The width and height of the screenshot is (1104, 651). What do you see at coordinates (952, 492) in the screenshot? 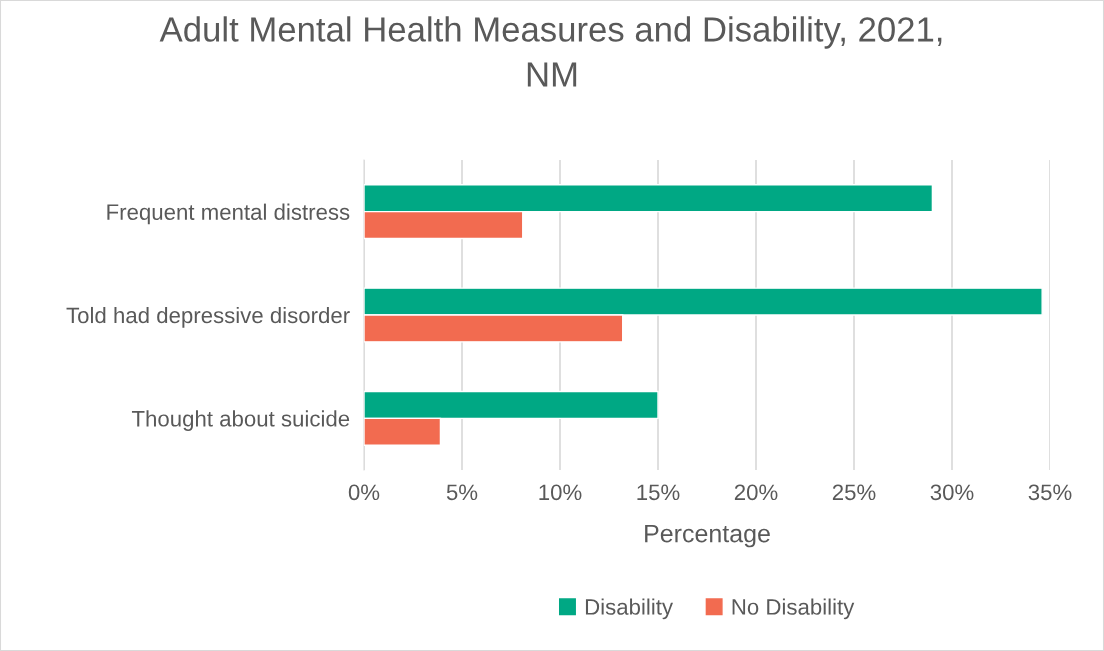
I see `x-tick-label: 30%` at bounding box center [952, 492].